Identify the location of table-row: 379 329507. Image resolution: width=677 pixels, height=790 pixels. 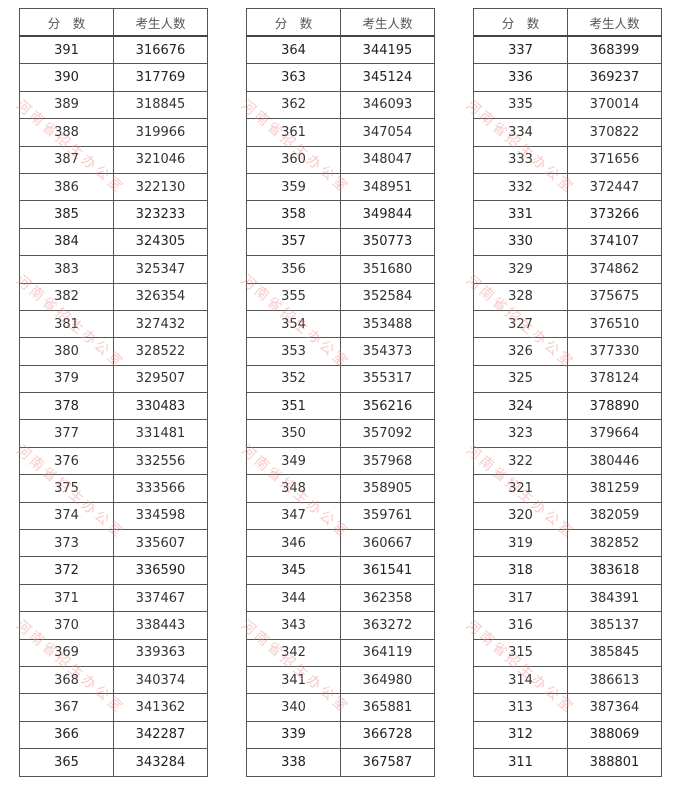
(113, 379).